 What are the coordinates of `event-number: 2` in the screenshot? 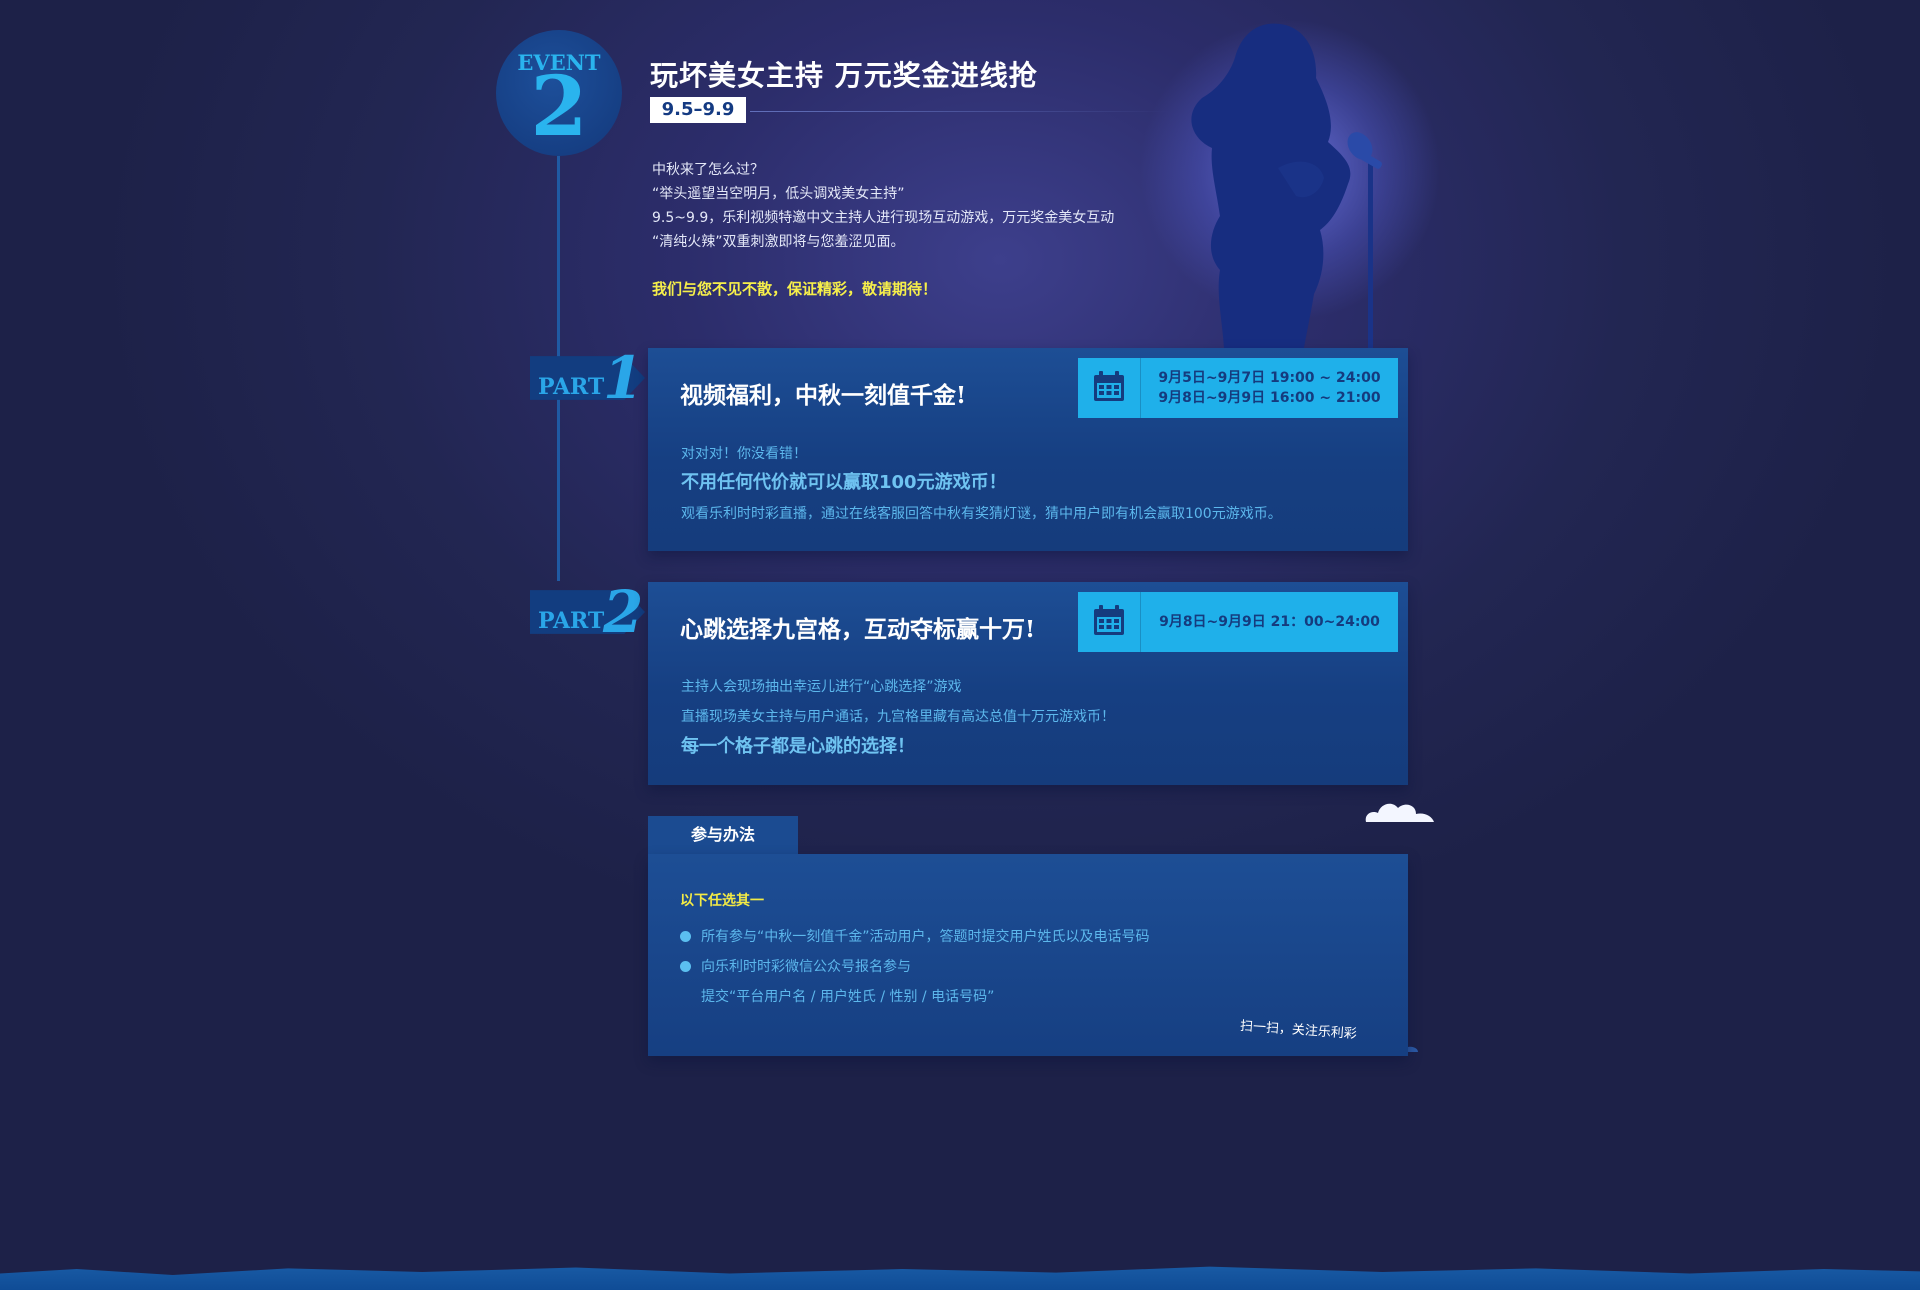 It's located at (559, 107).